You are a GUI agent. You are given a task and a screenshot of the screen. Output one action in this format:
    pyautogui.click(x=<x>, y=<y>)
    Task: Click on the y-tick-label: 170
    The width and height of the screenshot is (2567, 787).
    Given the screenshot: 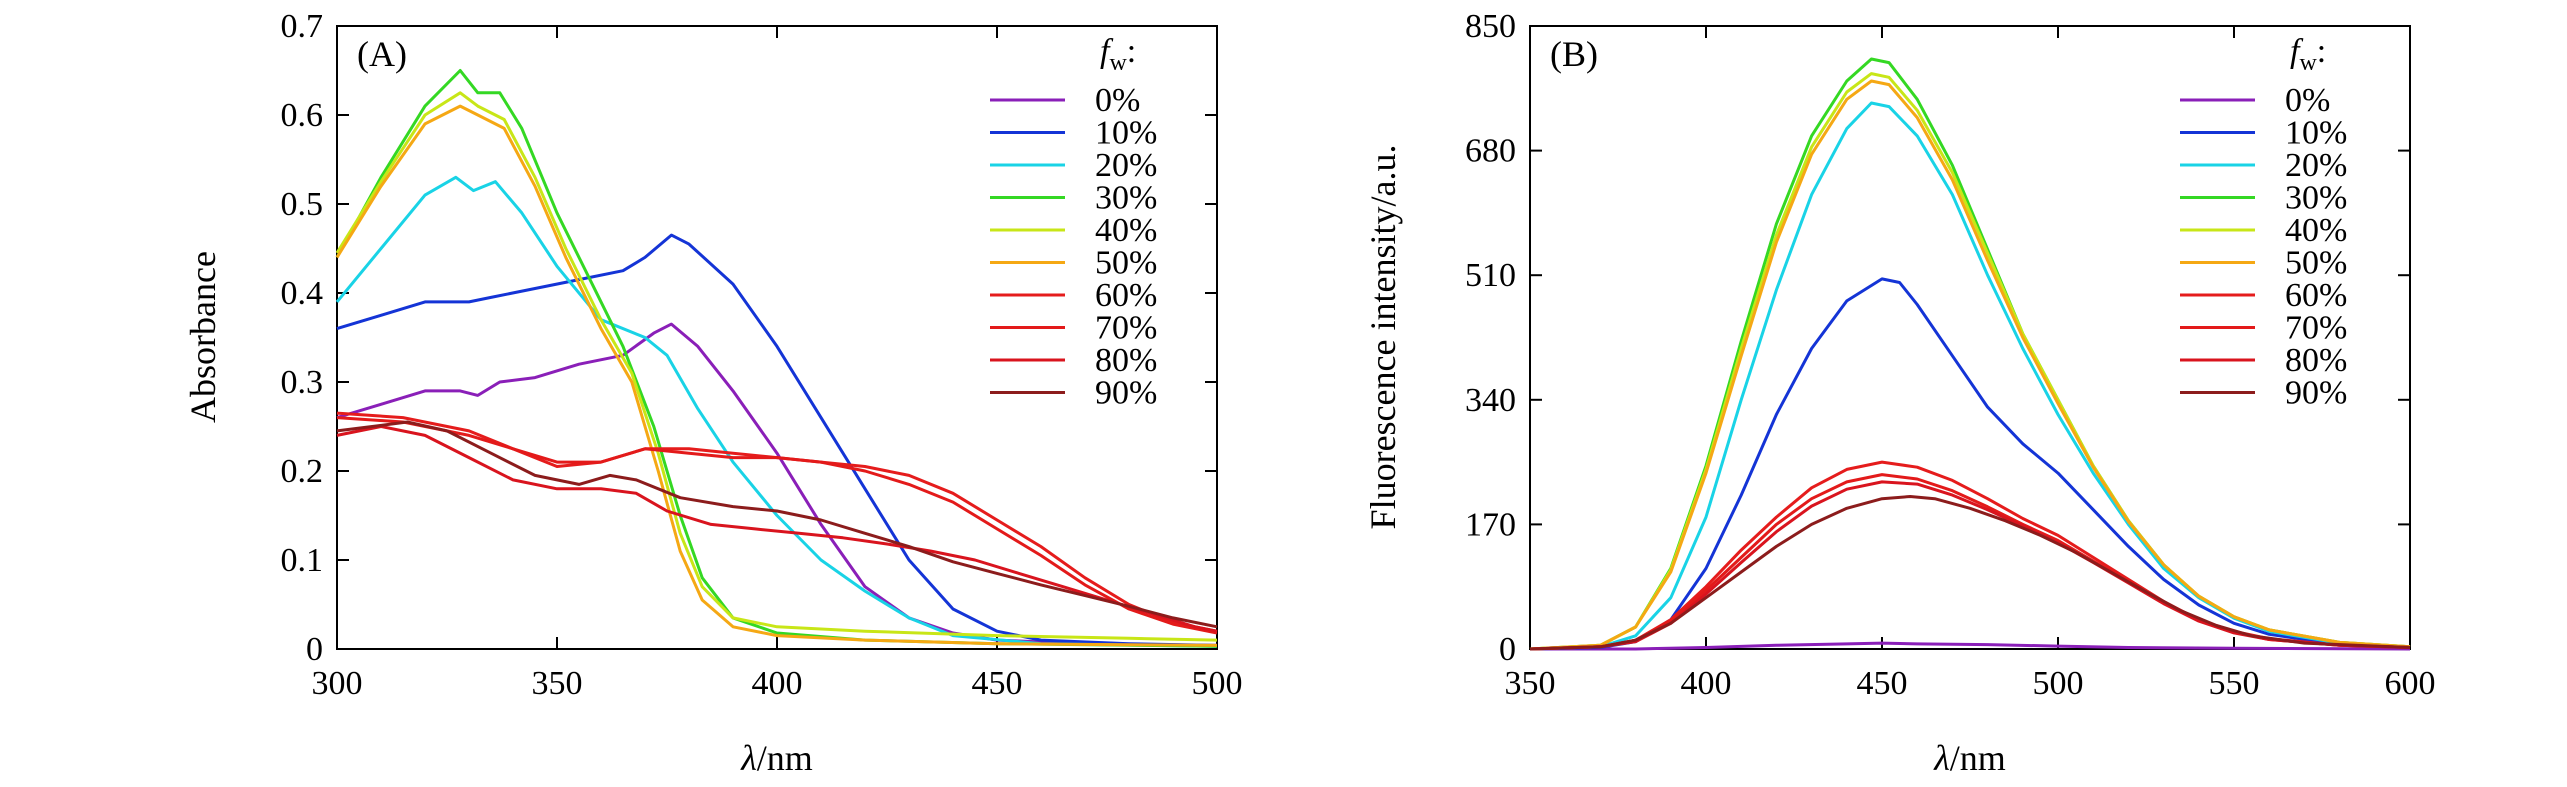 What is the action you would take?
    pyautogui.click(x=1490, y=524)
    